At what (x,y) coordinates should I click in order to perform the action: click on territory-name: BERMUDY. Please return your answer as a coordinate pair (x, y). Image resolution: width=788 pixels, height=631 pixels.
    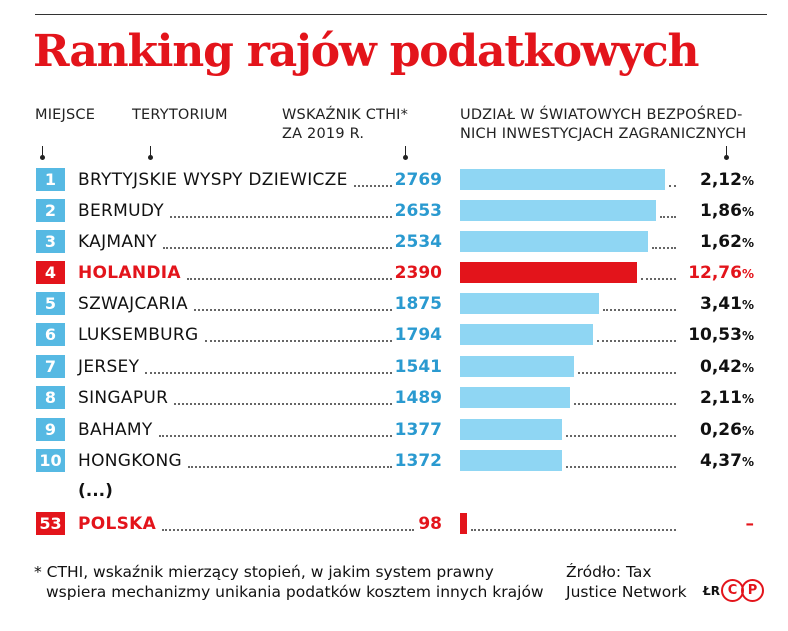
    Looking at the image, I should click on (121, 211).